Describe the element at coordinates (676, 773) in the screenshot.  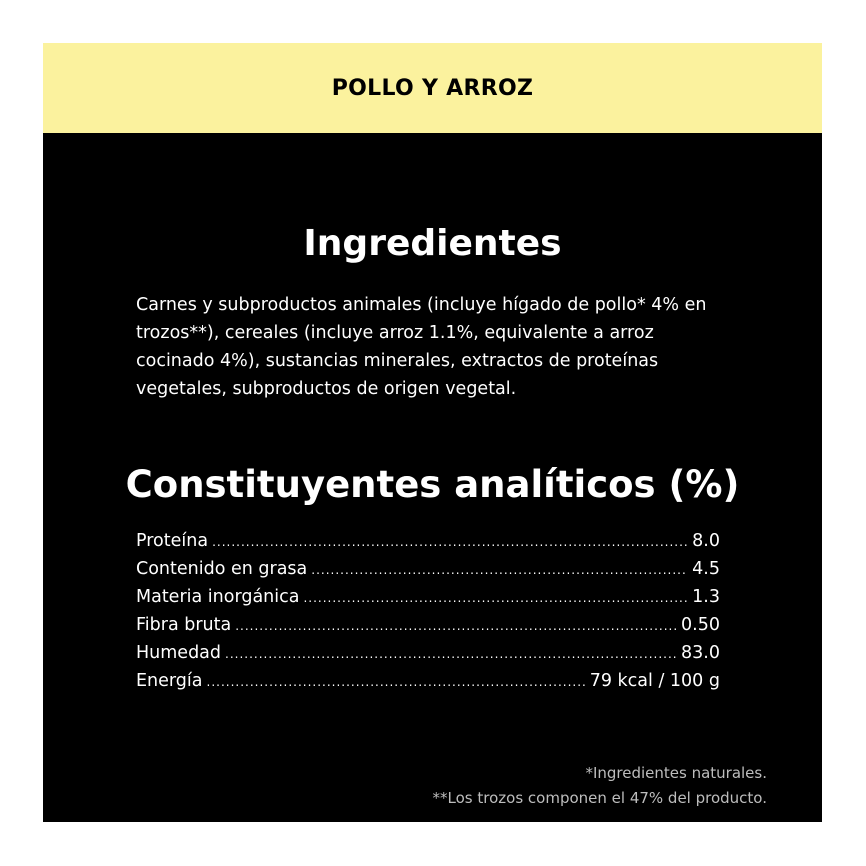
I see `footnote: *Ingredientes naturales.` at that location.